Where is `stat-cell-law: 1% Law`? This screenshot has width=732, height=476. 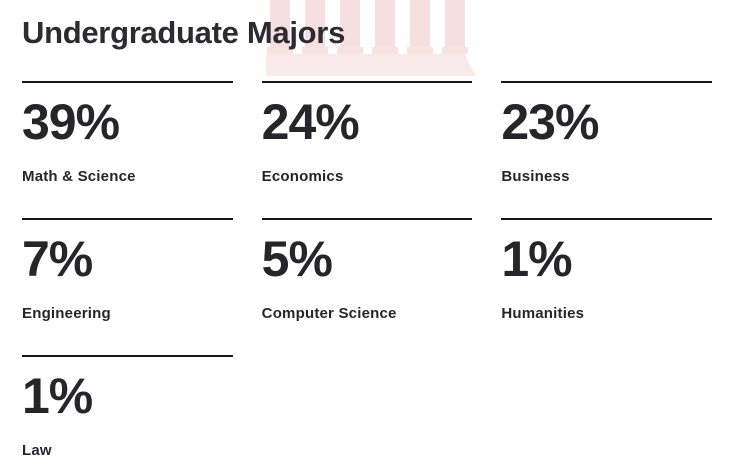
stat-cell-law: 1% Law is located at coordinates (127, 415).